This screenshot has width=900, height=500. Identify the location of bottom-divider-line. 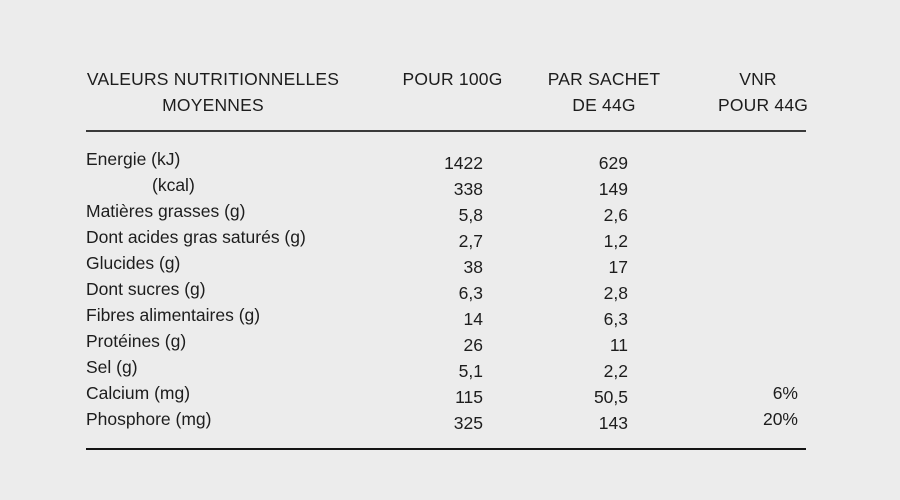
(446, 449).